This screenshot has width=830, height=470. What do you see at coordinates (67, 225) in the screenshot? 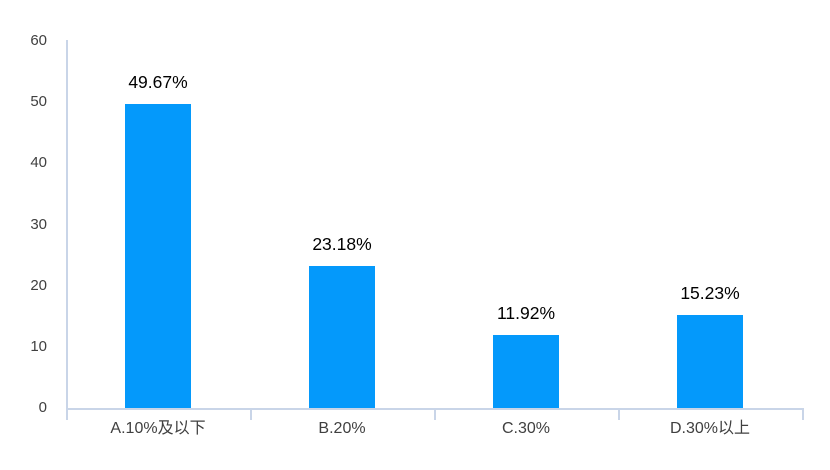
I see `y-axis-line` at bounding box center [67, 225].